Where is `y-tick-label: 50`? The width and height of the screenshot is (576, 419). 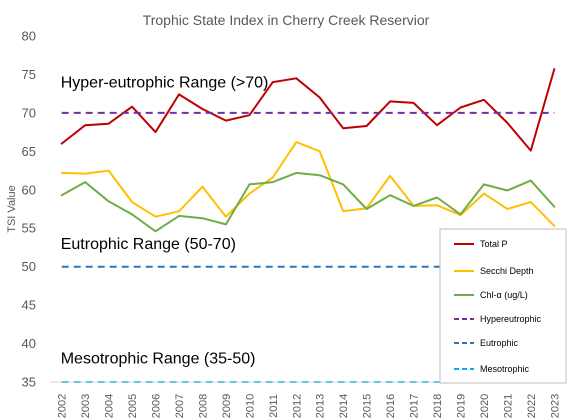 y-tick-label: 50 is located at coordinates (29, 266).